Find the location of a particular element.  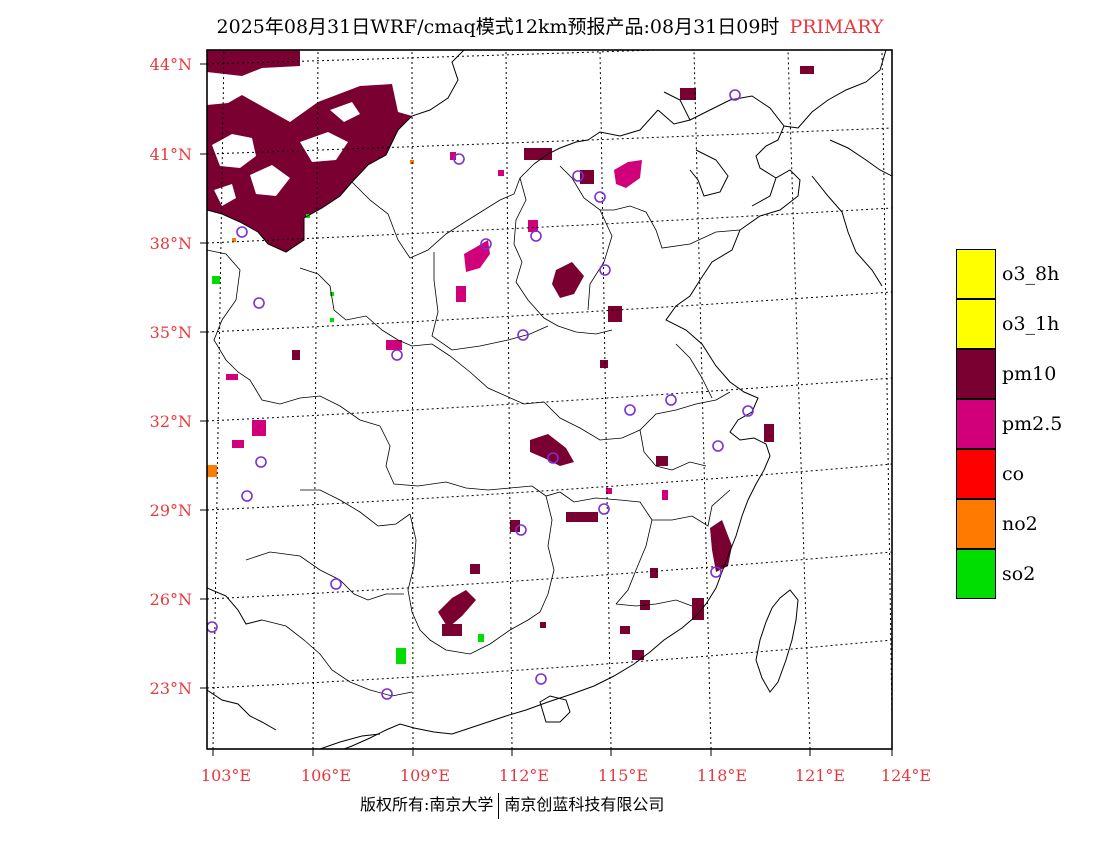

footer-owner: 版权所有:南京大学 is located at coordinates (427, 804).